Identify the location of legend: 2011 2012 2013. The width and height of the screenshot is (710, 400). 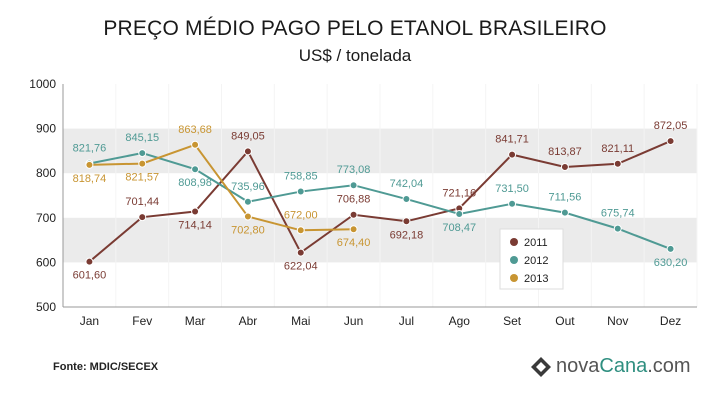
(531, 259).